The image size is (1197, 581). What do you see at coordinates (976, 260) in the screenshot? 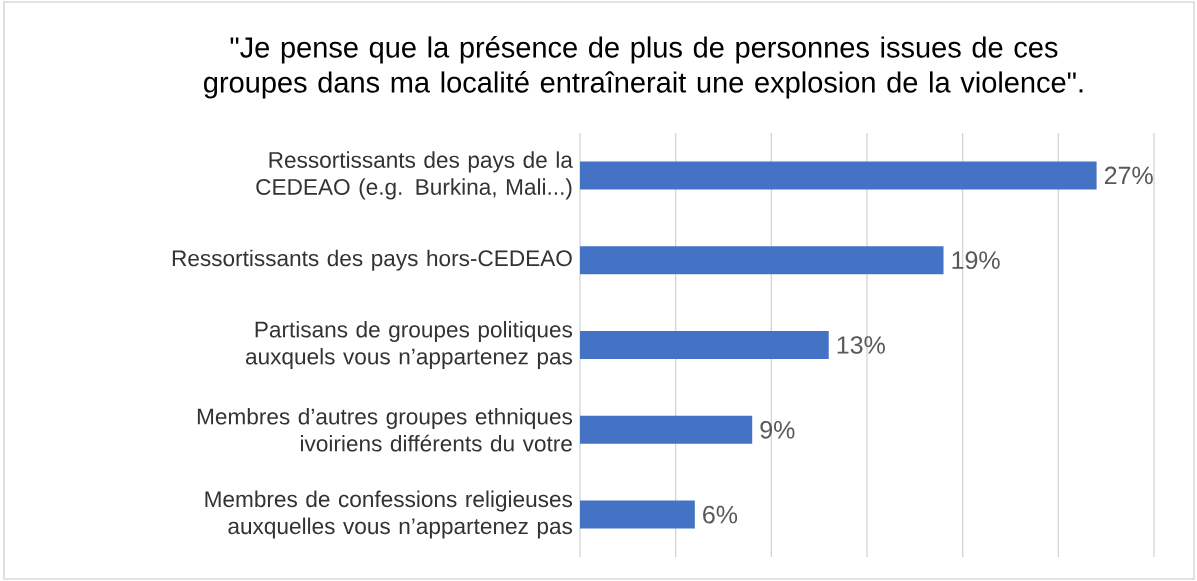
I see `data-label: 19%` at bounding box center [976, 260].